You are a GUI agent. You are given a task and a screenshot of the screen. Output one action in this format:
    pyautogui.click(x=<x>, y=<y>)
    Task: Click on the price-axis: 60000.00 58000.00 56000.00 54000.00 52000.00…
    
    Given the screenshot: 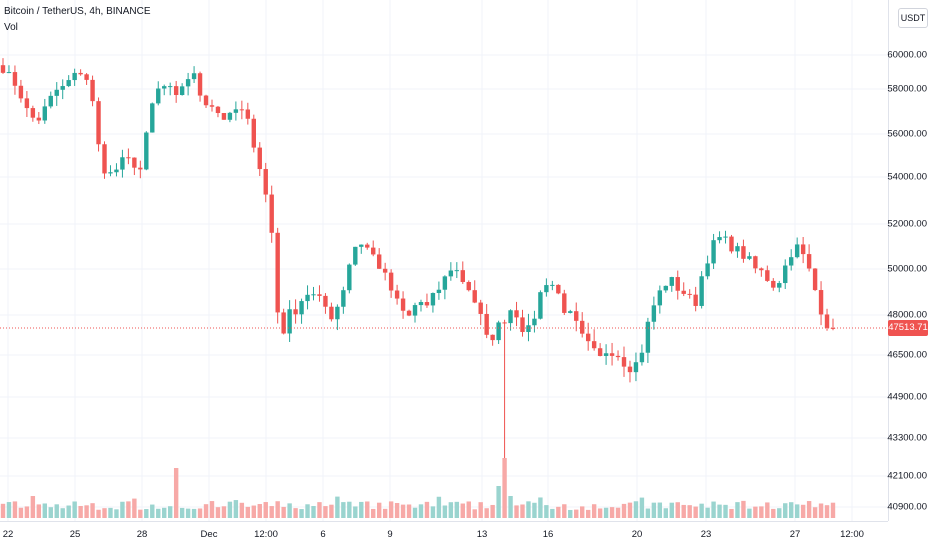 What is the action you would take?
    pyautogui.click(x=909, y=260)
    